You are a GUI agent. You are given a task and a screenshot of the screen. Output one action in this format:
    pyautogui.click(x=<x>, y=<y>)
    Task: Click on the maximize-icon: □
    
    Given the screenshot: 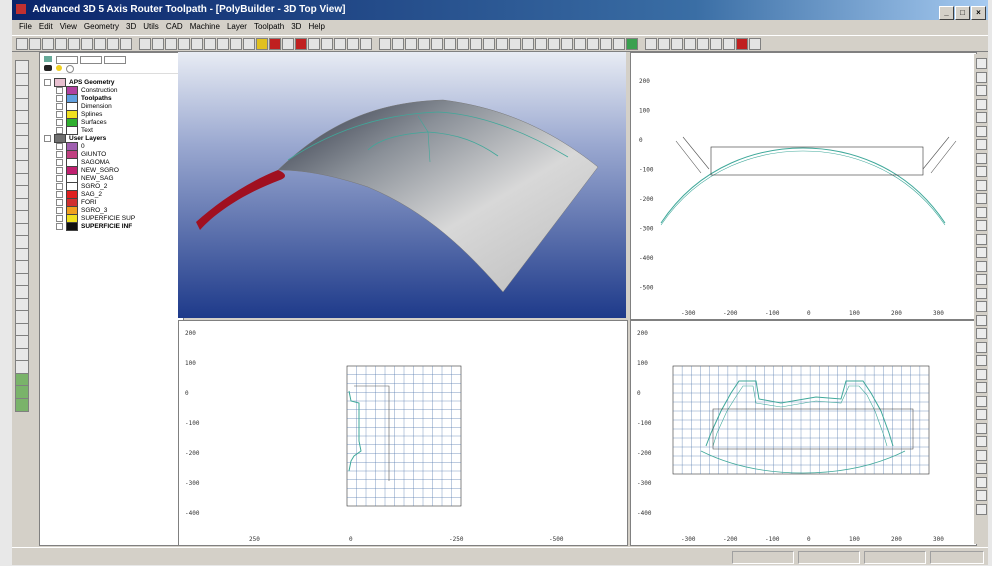 What is the action you would take?
    pyautogui.click(x=962, y=13)
    